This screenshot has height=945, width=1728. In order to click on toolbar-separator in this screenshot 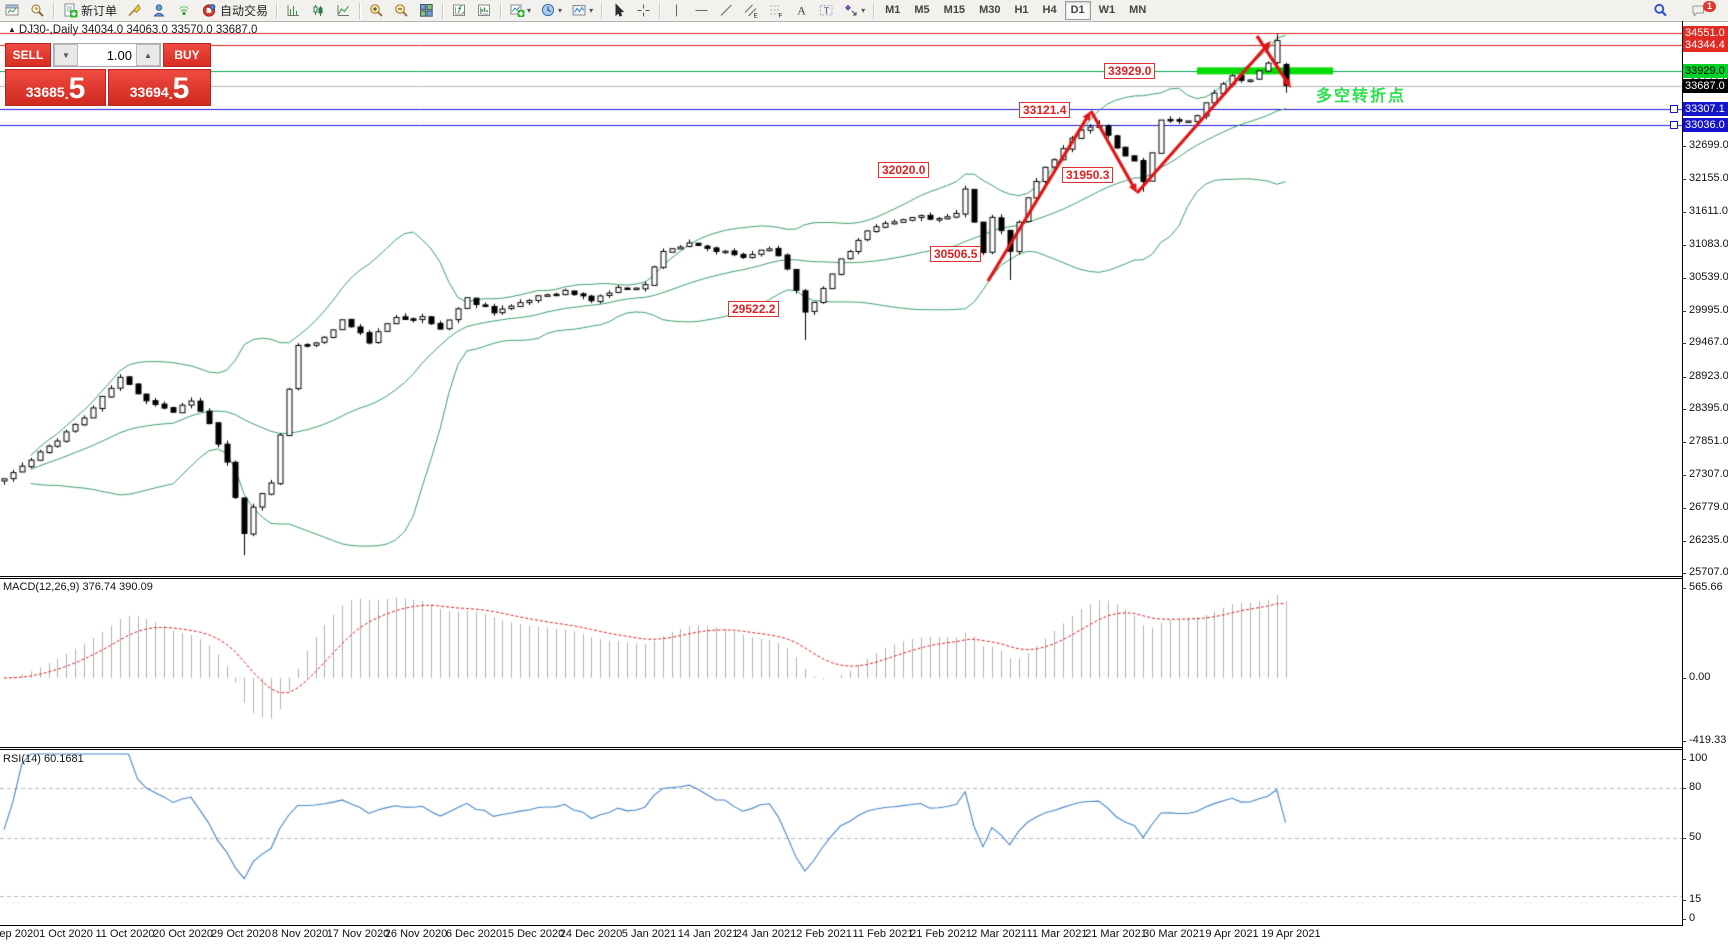, I will do `click(443, 10)`.